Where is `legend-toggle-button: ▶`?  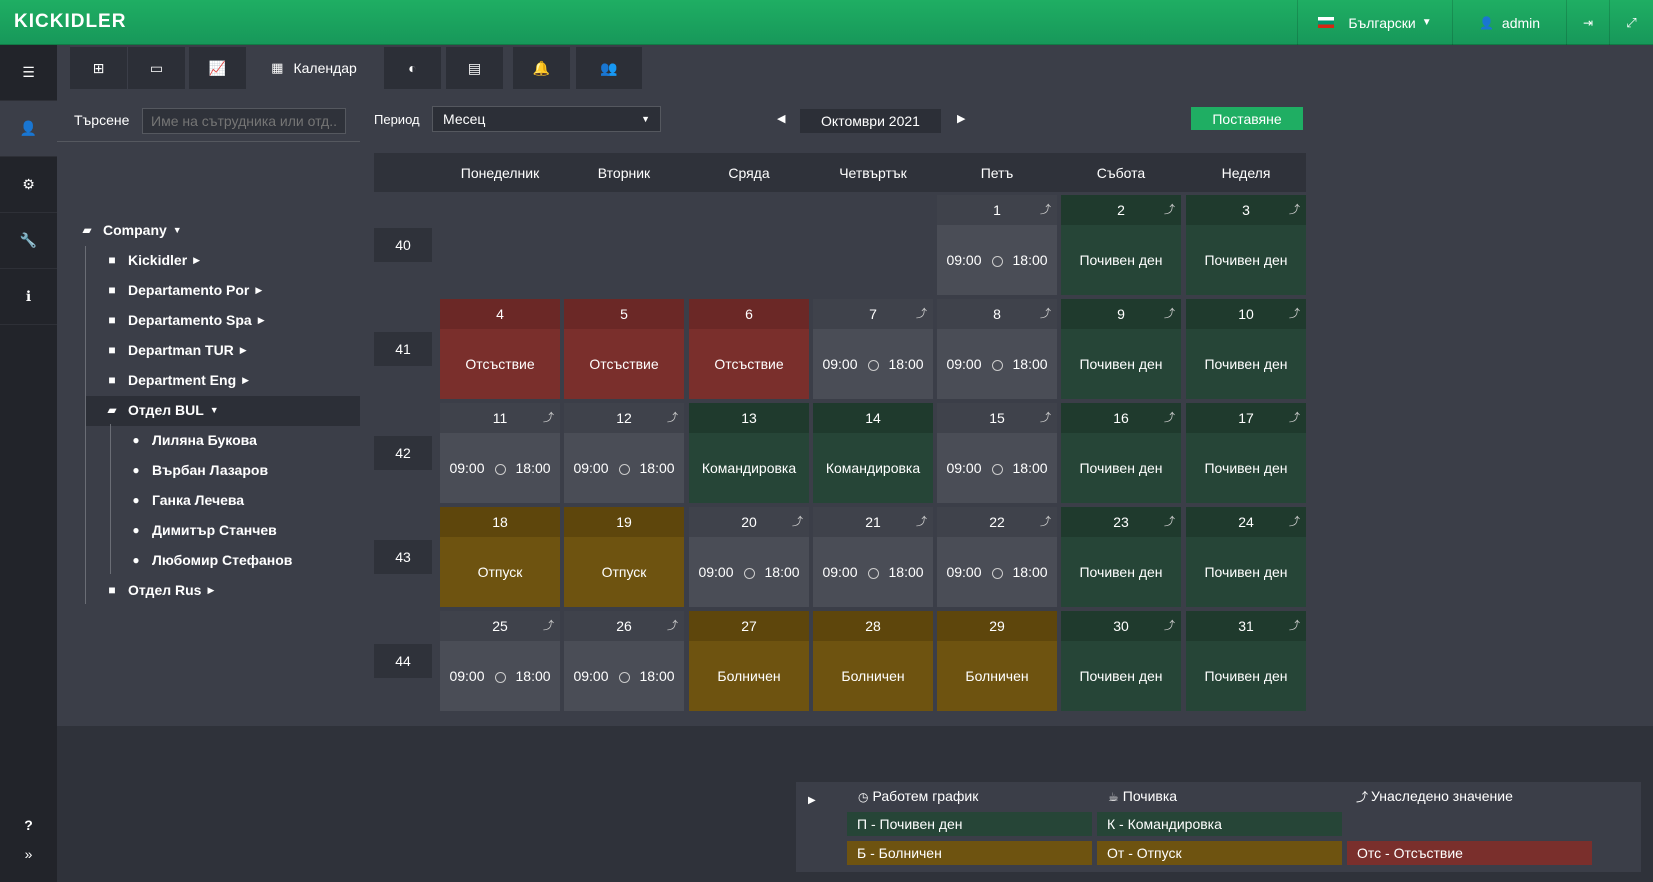 legend-toggle-button: ▶ is located at coordinates (812, 800).